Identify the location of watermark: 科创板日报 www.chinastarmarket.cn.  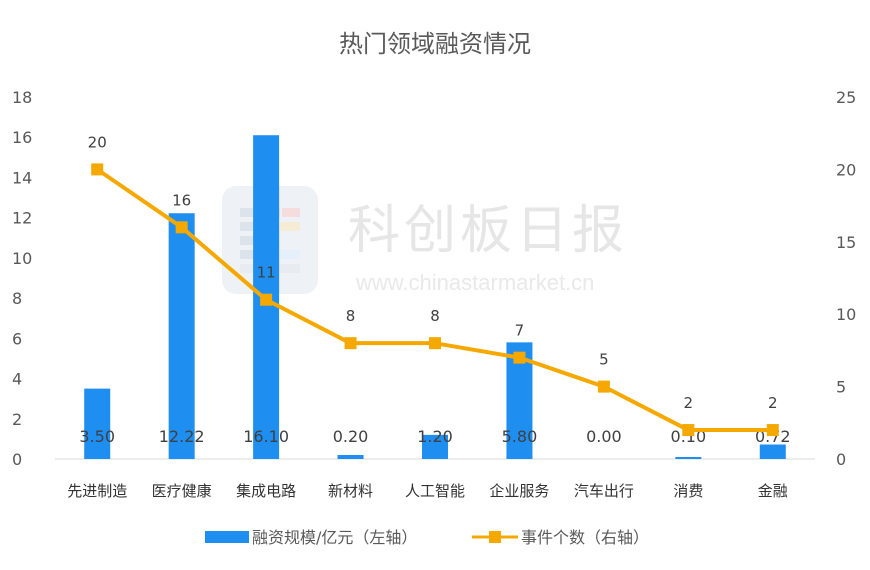
(425, 240).